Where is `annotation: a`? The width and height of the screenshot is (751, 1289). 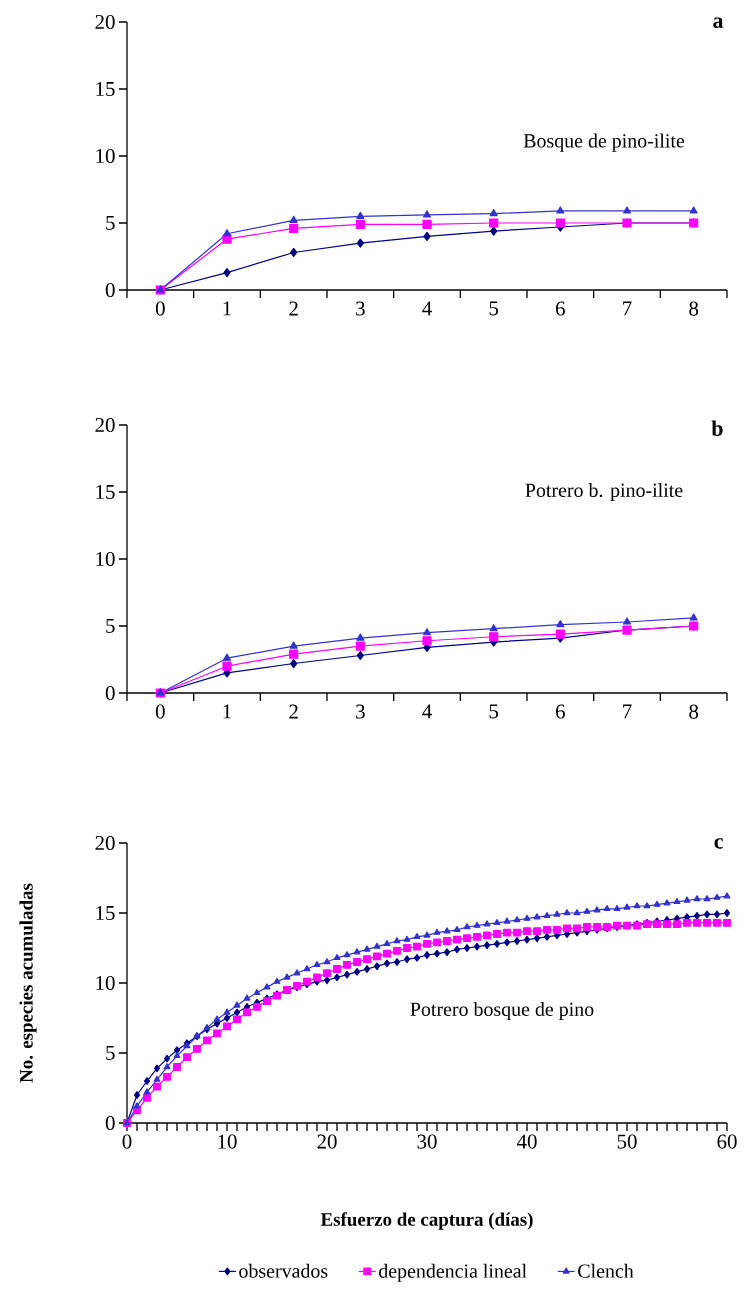 annotation: a is located at coordinates (718, 22).